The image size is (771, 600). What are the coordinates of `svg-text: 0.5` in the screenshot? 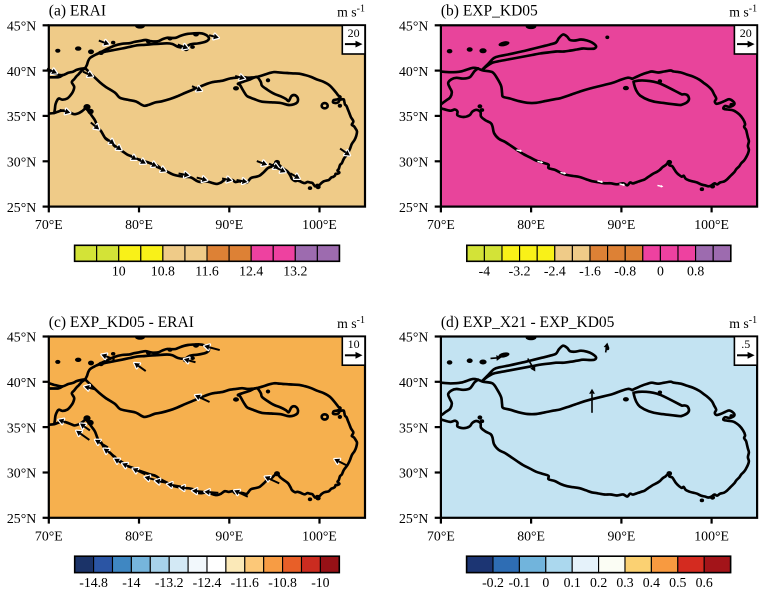 It's located at (677, 582).